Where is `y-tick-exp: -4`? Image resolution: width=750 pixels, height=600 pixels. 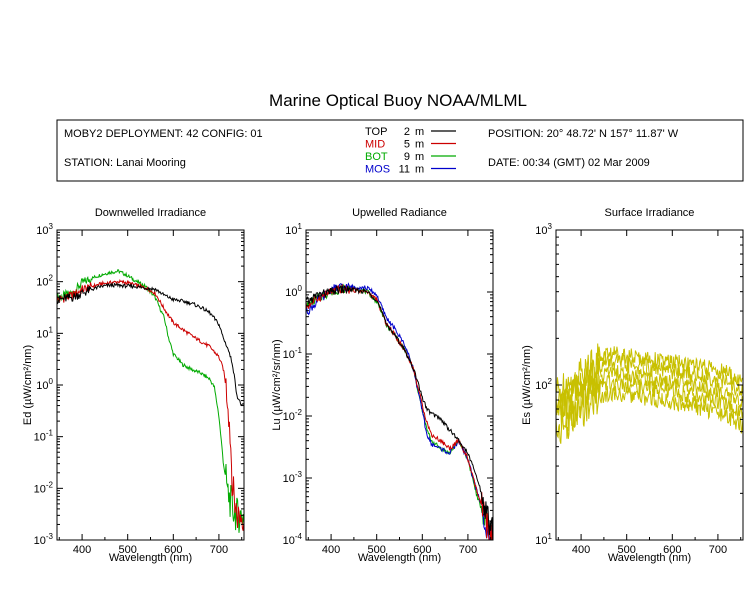
y-tick-exp: -4 is located at coordinates (299, 536).